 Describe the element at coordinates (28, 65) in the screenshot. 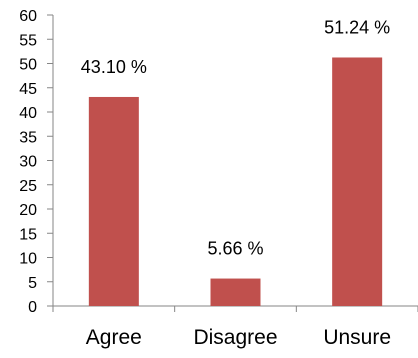

I see `y-tick-label: 50` at that location.